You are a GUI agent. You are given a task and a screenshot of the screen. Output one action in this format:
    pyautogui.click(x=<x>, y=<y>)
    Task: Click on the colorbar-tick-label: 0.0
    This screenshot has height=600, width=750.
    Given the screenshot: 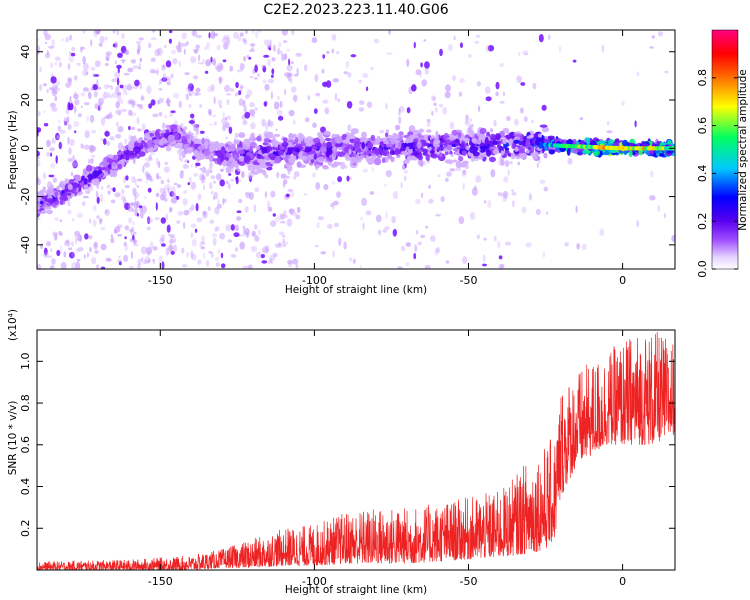 What is the action you would take?
    pyautogui.click(x=702, y=269)
    